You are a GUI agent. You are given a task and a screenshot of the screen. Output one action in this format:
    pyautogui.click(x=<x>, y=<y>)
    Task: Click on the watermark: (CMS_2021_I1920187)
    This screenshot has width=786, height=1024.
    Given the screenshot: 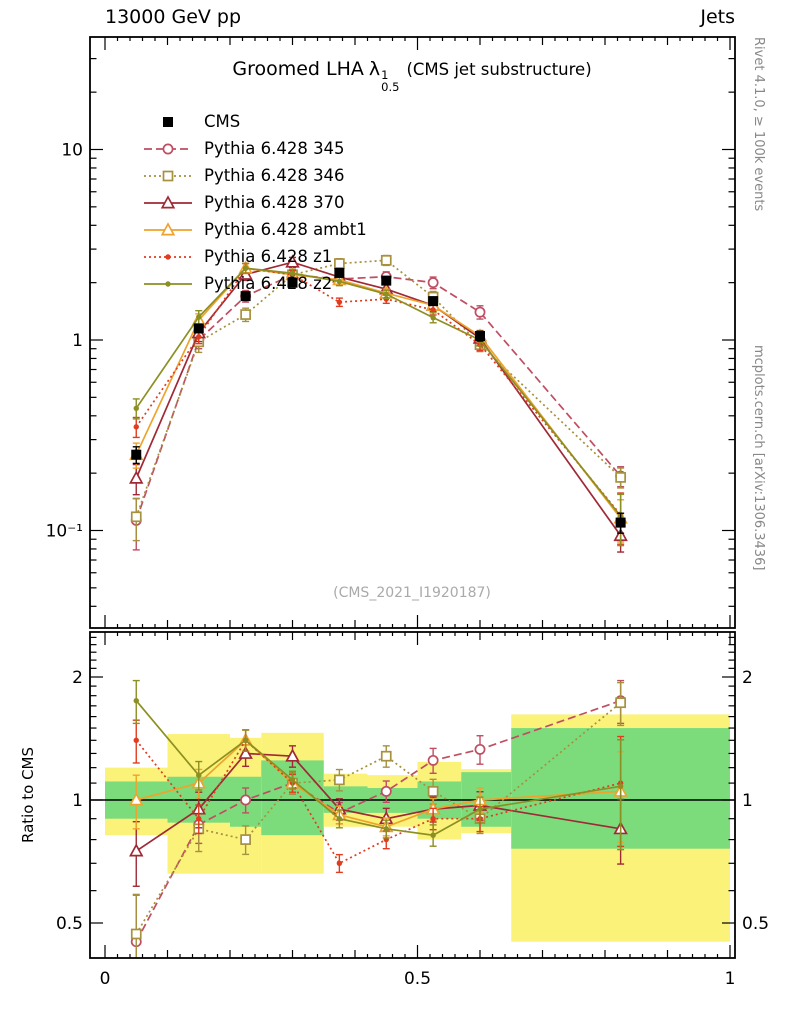 What is the action you would take?
    pyautogui.click(x=412, y=593)
    